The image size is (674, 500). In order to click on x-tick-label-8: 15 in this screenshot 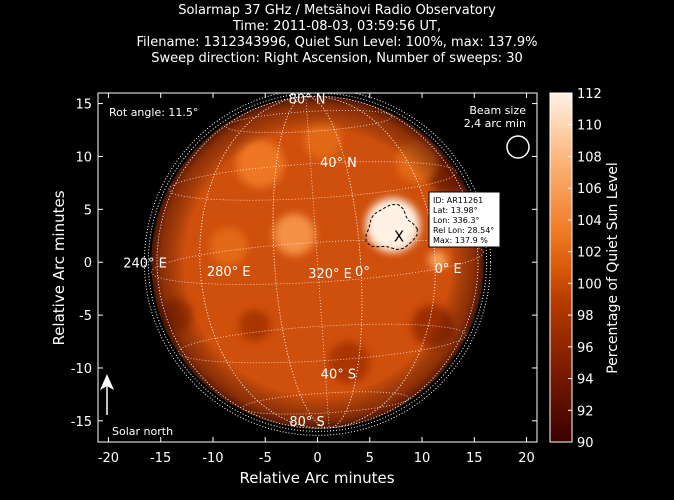, I will do `click(474, 458)`.